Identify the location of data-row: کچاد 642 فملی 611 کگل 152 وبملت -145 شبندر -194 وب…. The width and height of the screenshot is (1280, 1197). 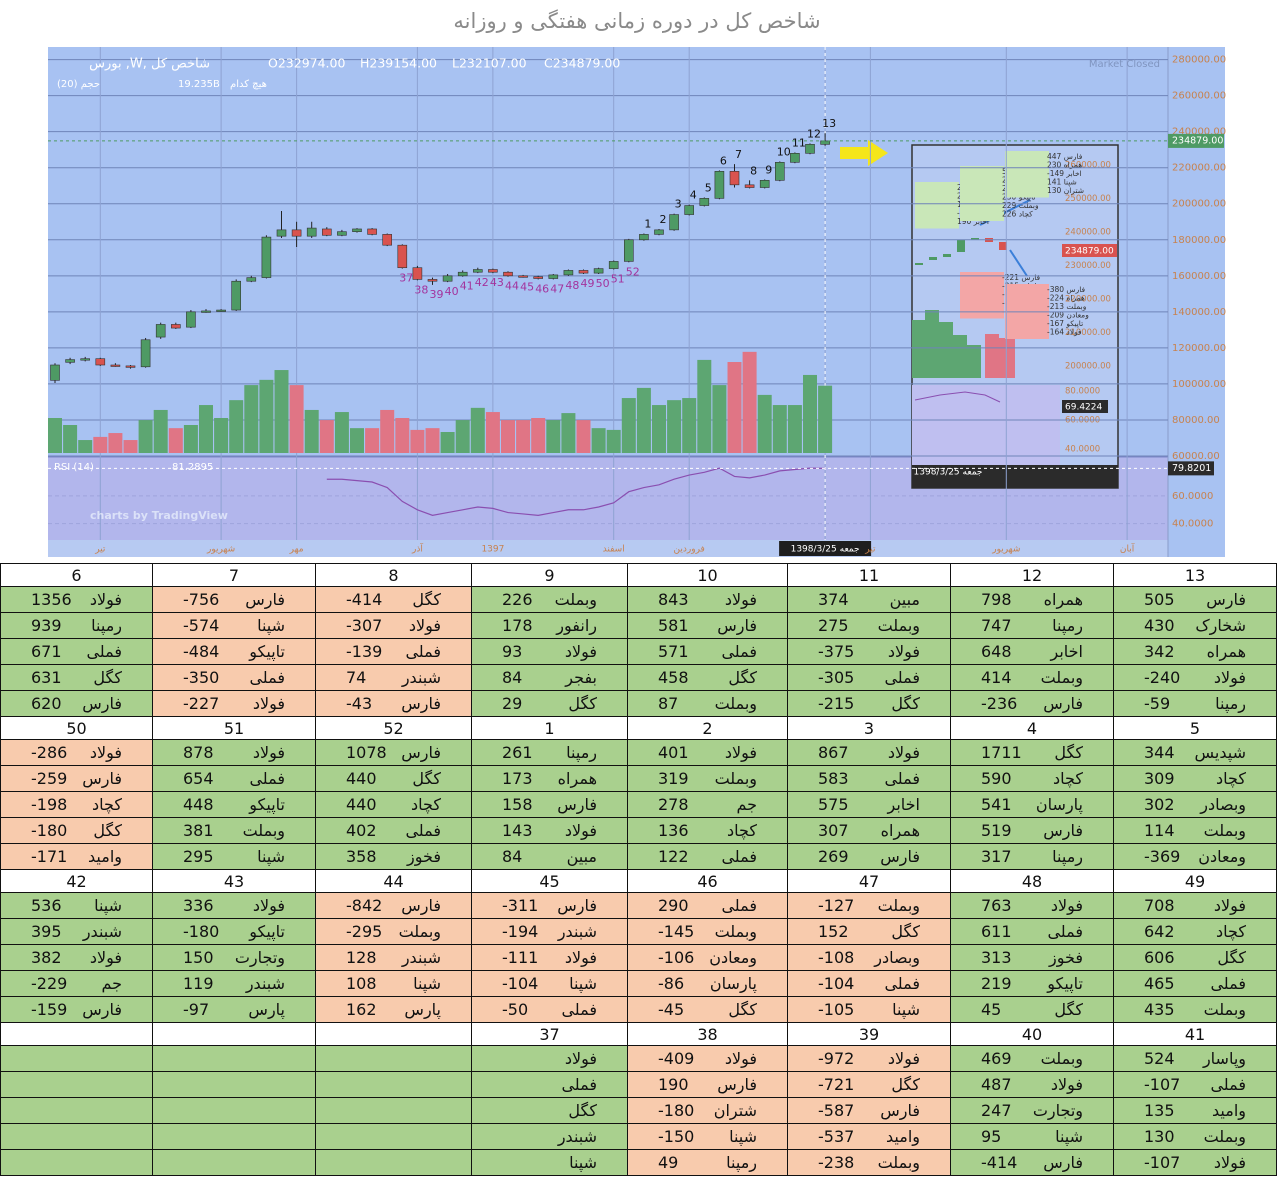
(638, 931).